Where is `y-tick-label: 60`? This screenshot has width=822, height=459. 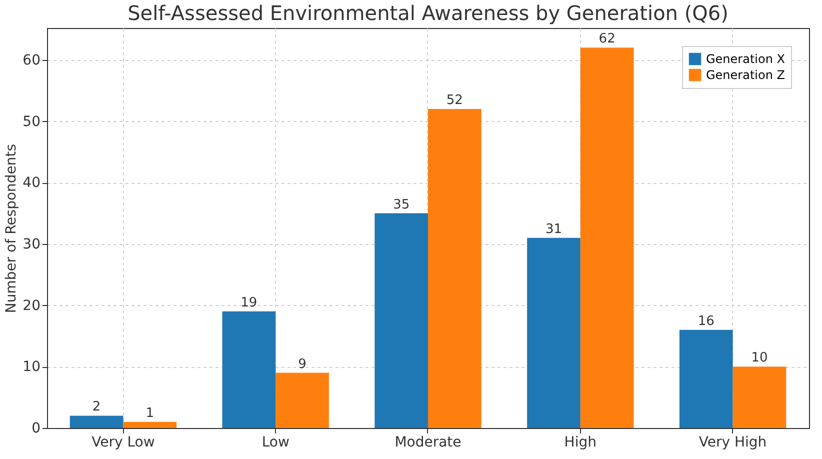
y-tick-label: 60 is located at coordinates (31, 60).